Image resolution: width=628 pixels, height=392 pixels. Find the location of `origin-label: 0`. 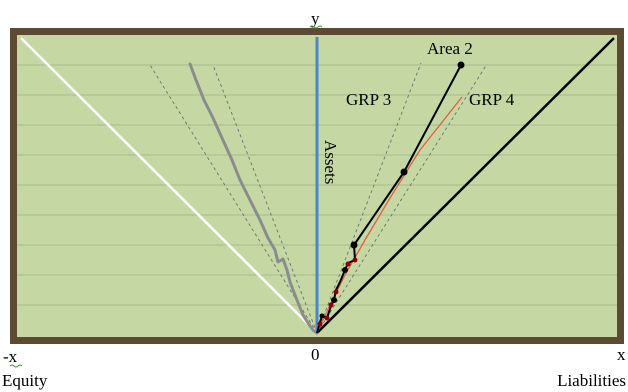

origin-label: 0 is located at coordinates (315, 354).